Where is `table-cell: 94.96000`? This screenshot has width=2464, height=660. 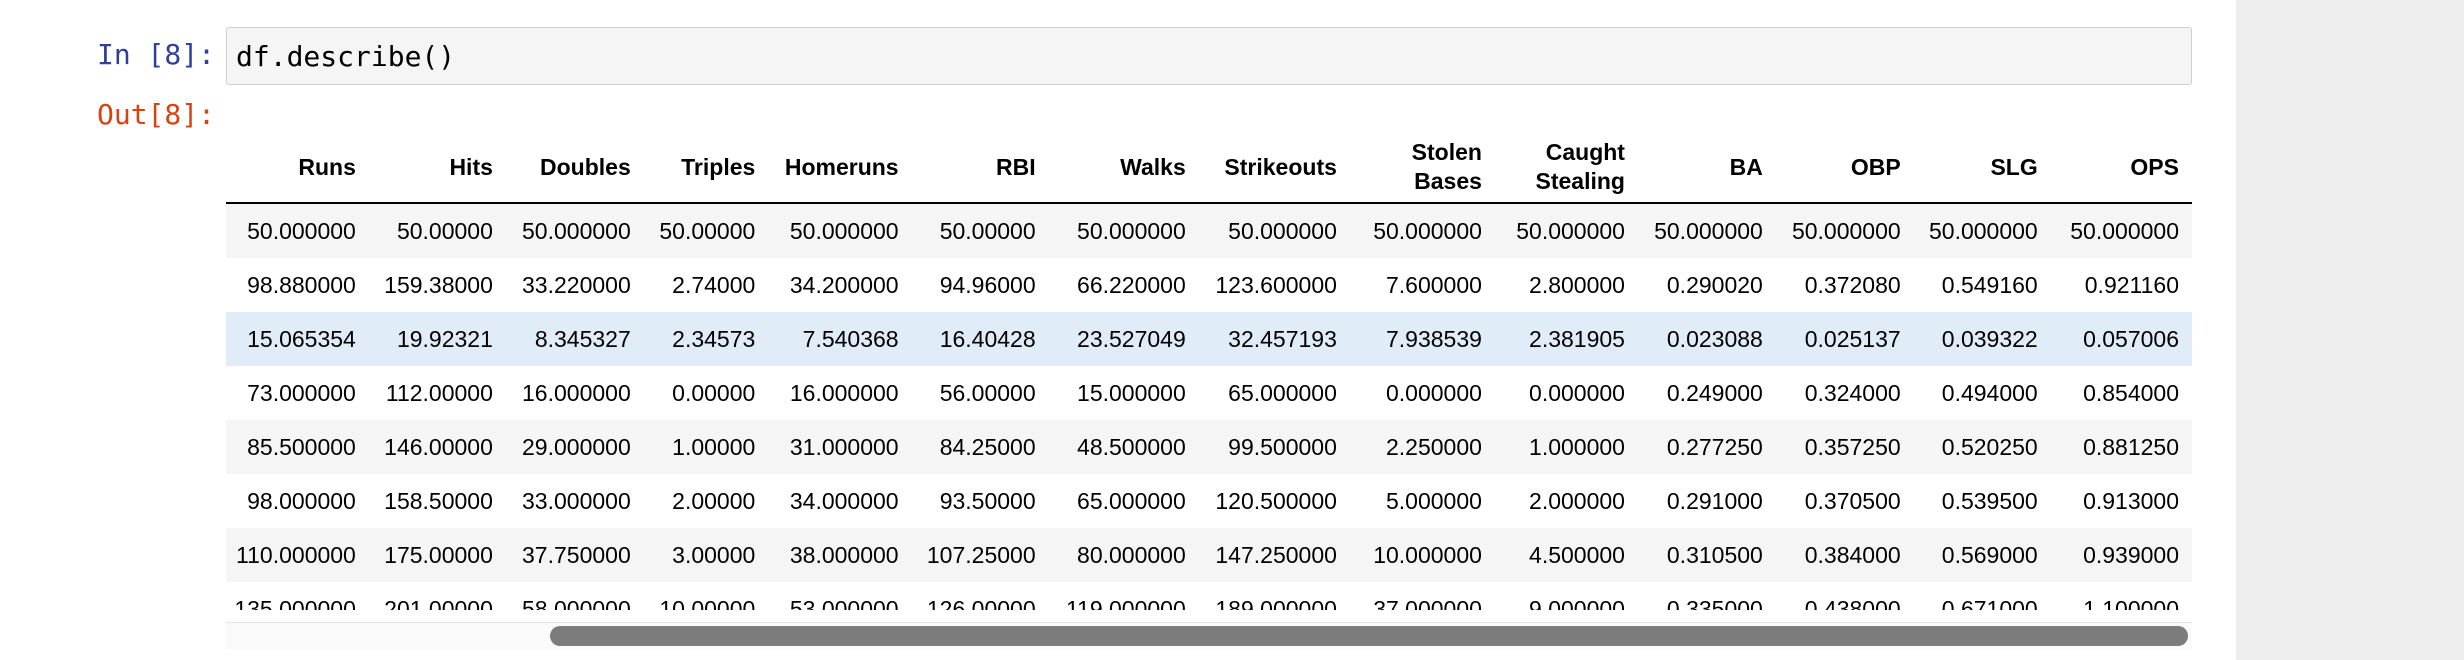
table-cell: 94.96000 is located at coordinates (980, 285).